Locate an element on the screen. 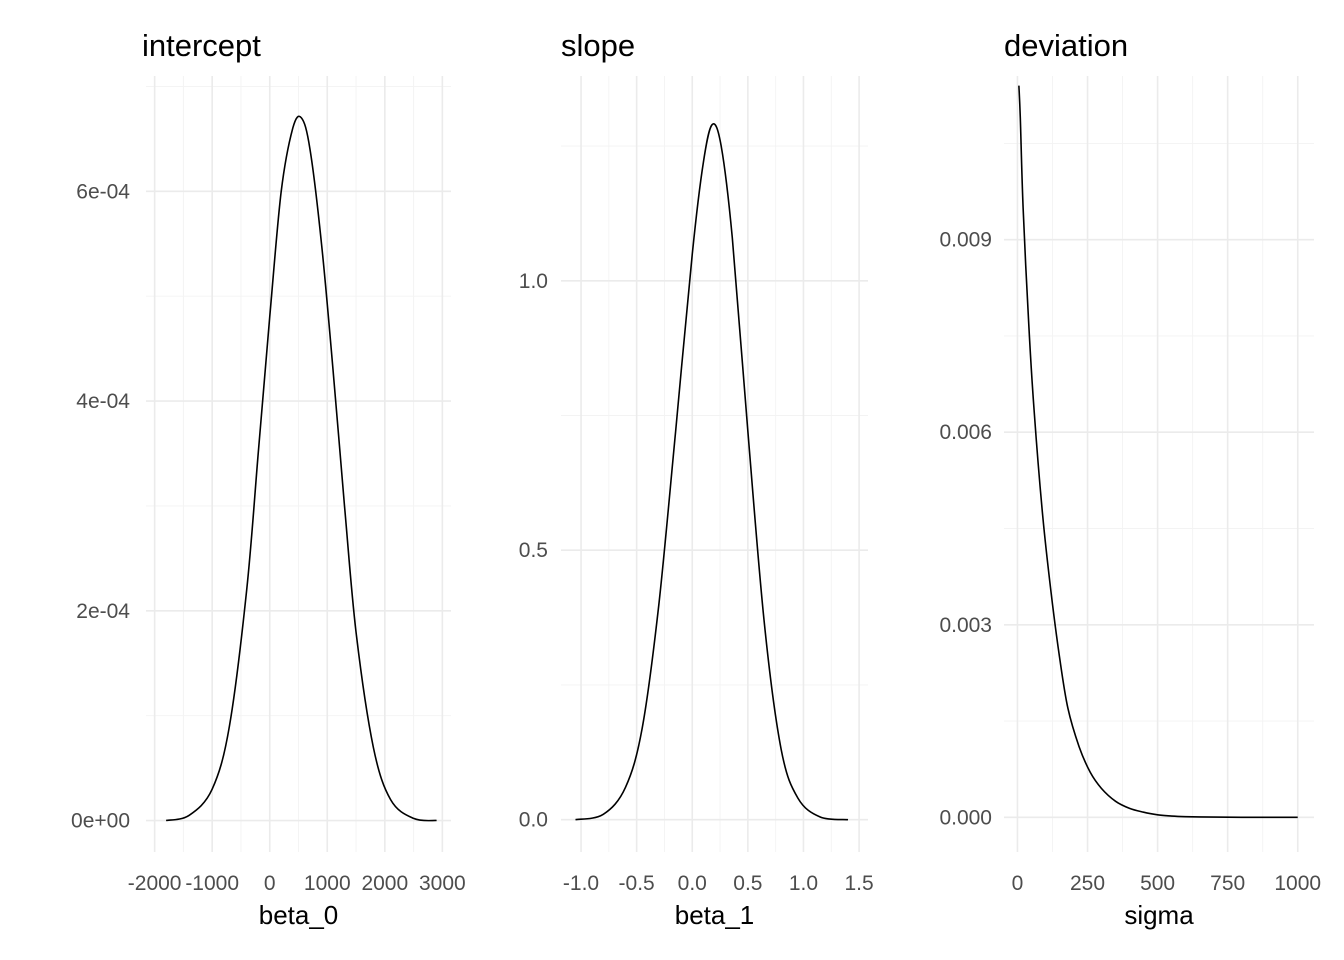 The height and width of the screenshot is (960, 1344). y-tick-label: 0.000 is located at coordinates (965, 817).